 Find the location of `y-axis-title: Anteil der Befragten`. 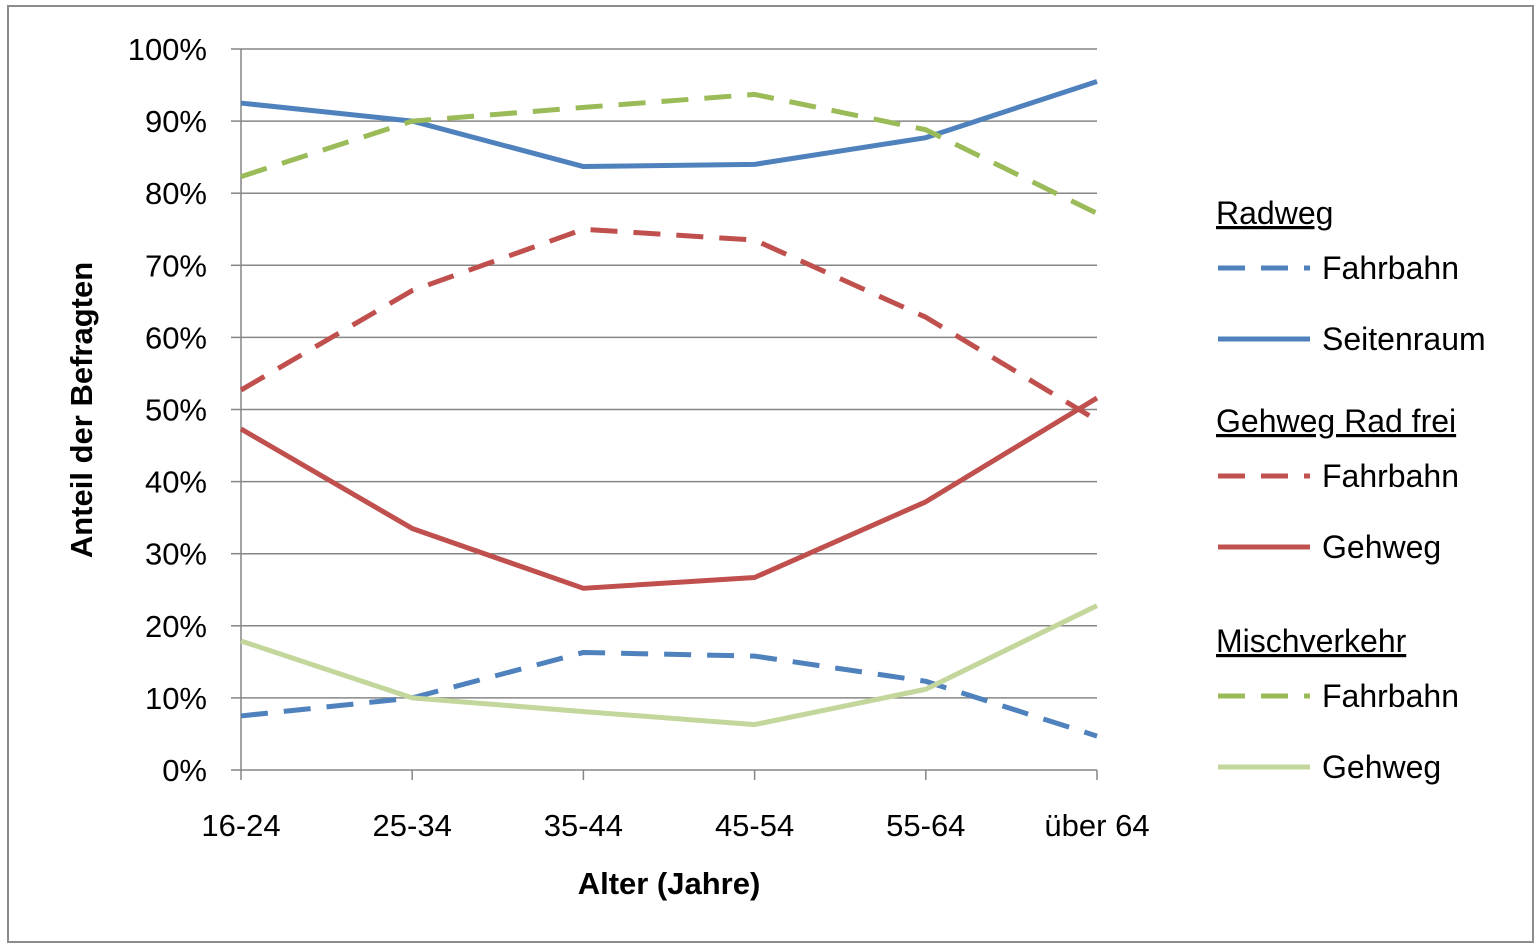

y-axis-title: Anteil der Befragten is located at coordinates (81, 410).